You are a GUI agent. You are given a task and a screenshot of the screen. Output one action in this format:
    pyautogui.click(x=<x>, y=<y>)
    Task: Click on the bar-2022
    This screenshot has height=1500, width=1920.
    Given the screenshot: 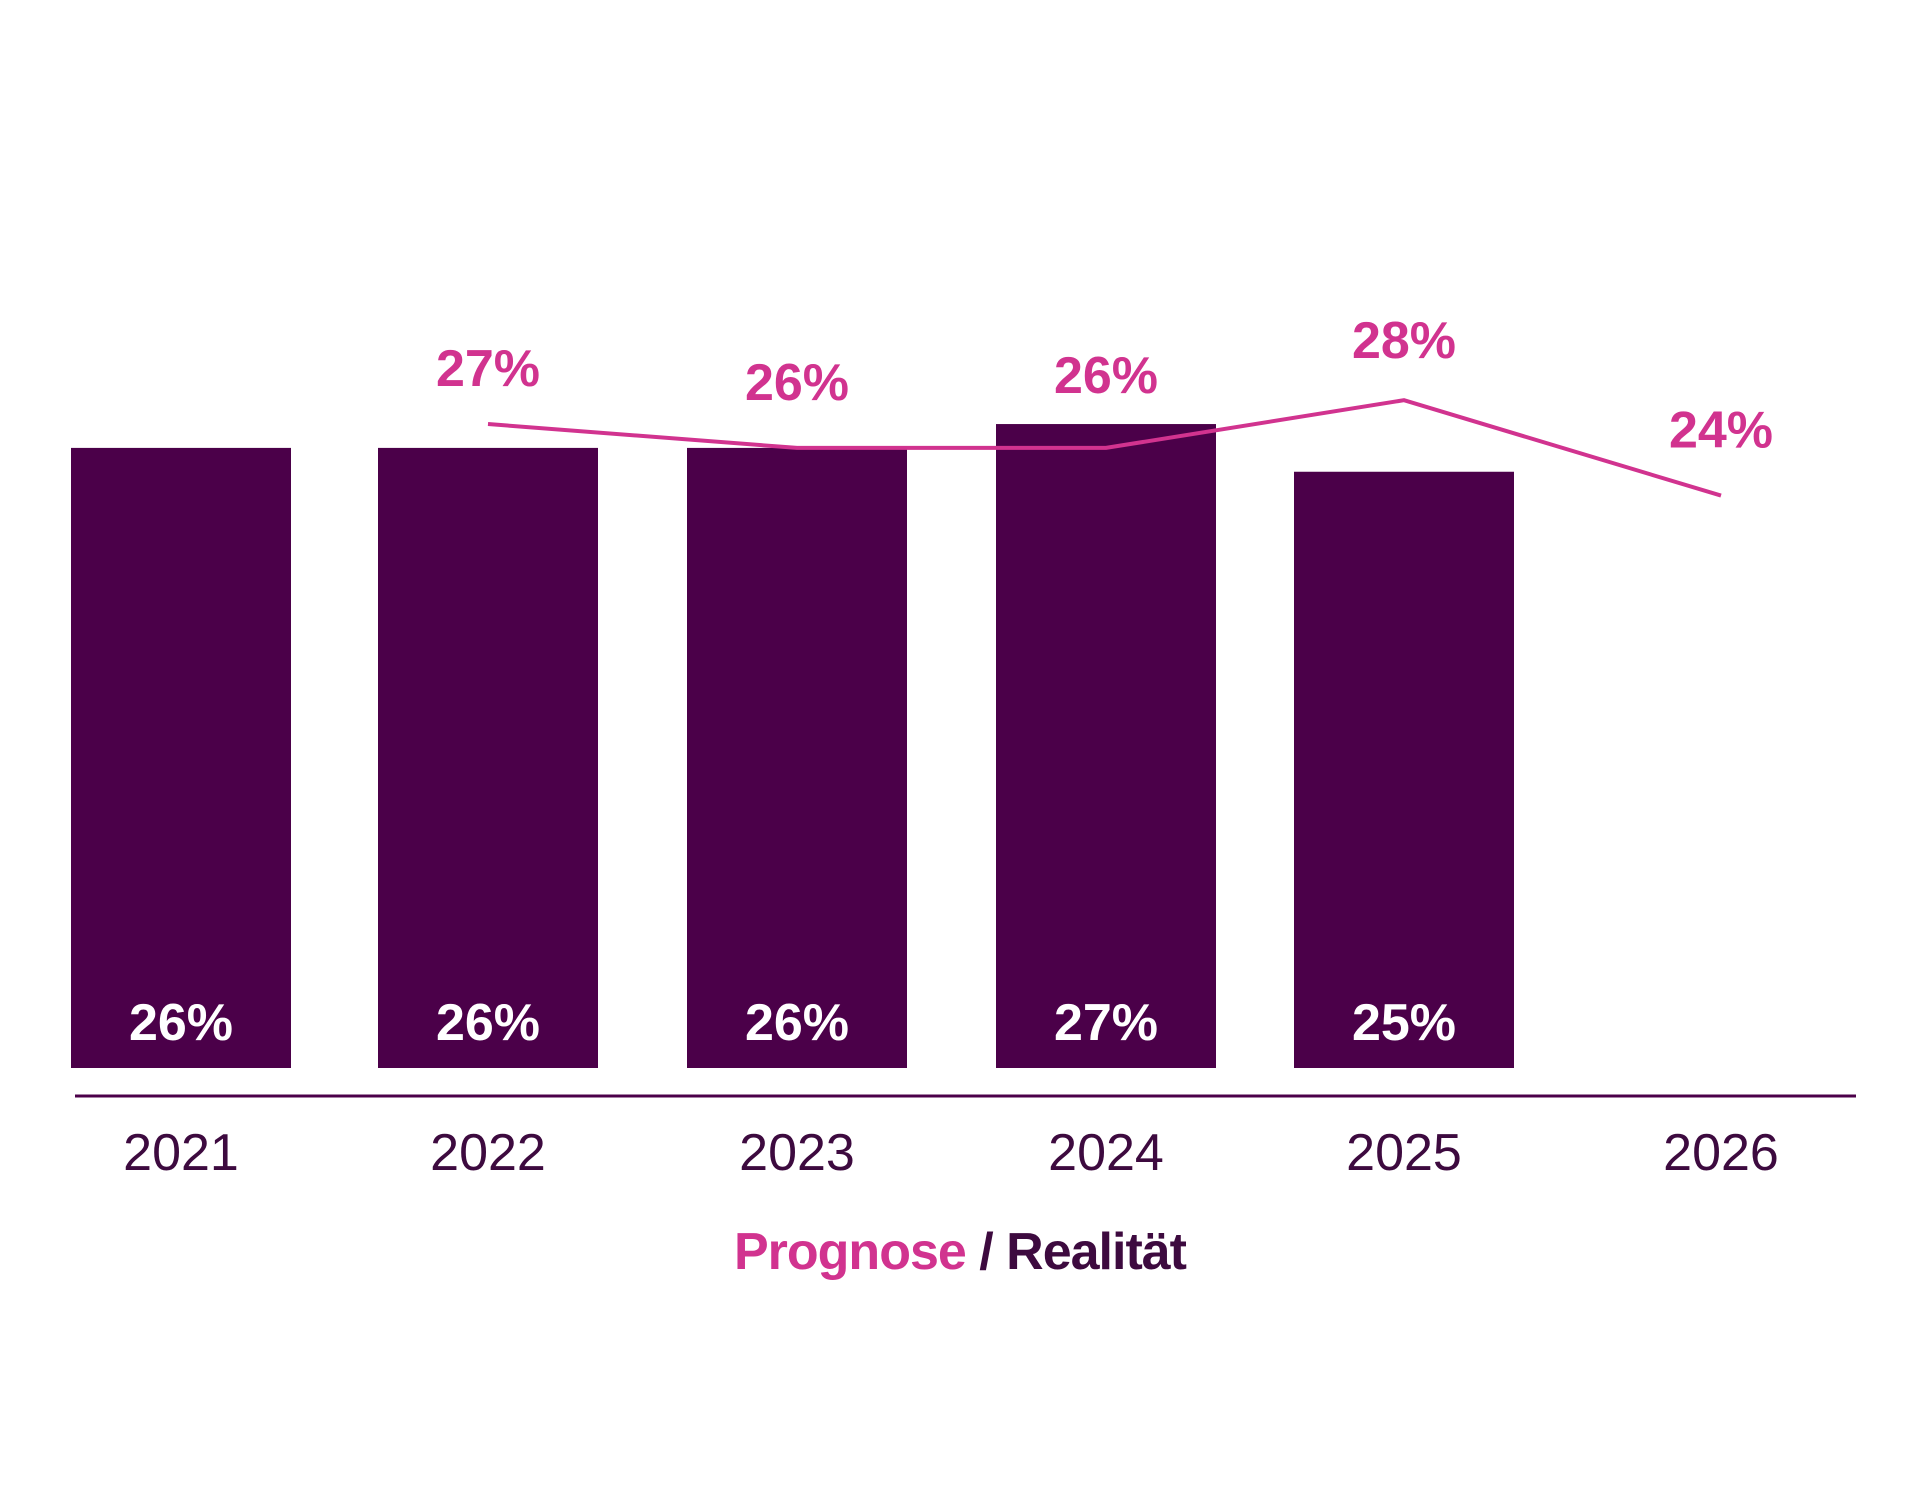 What is the action you would take?
    pyautogui.click(x=488, y=757)
    